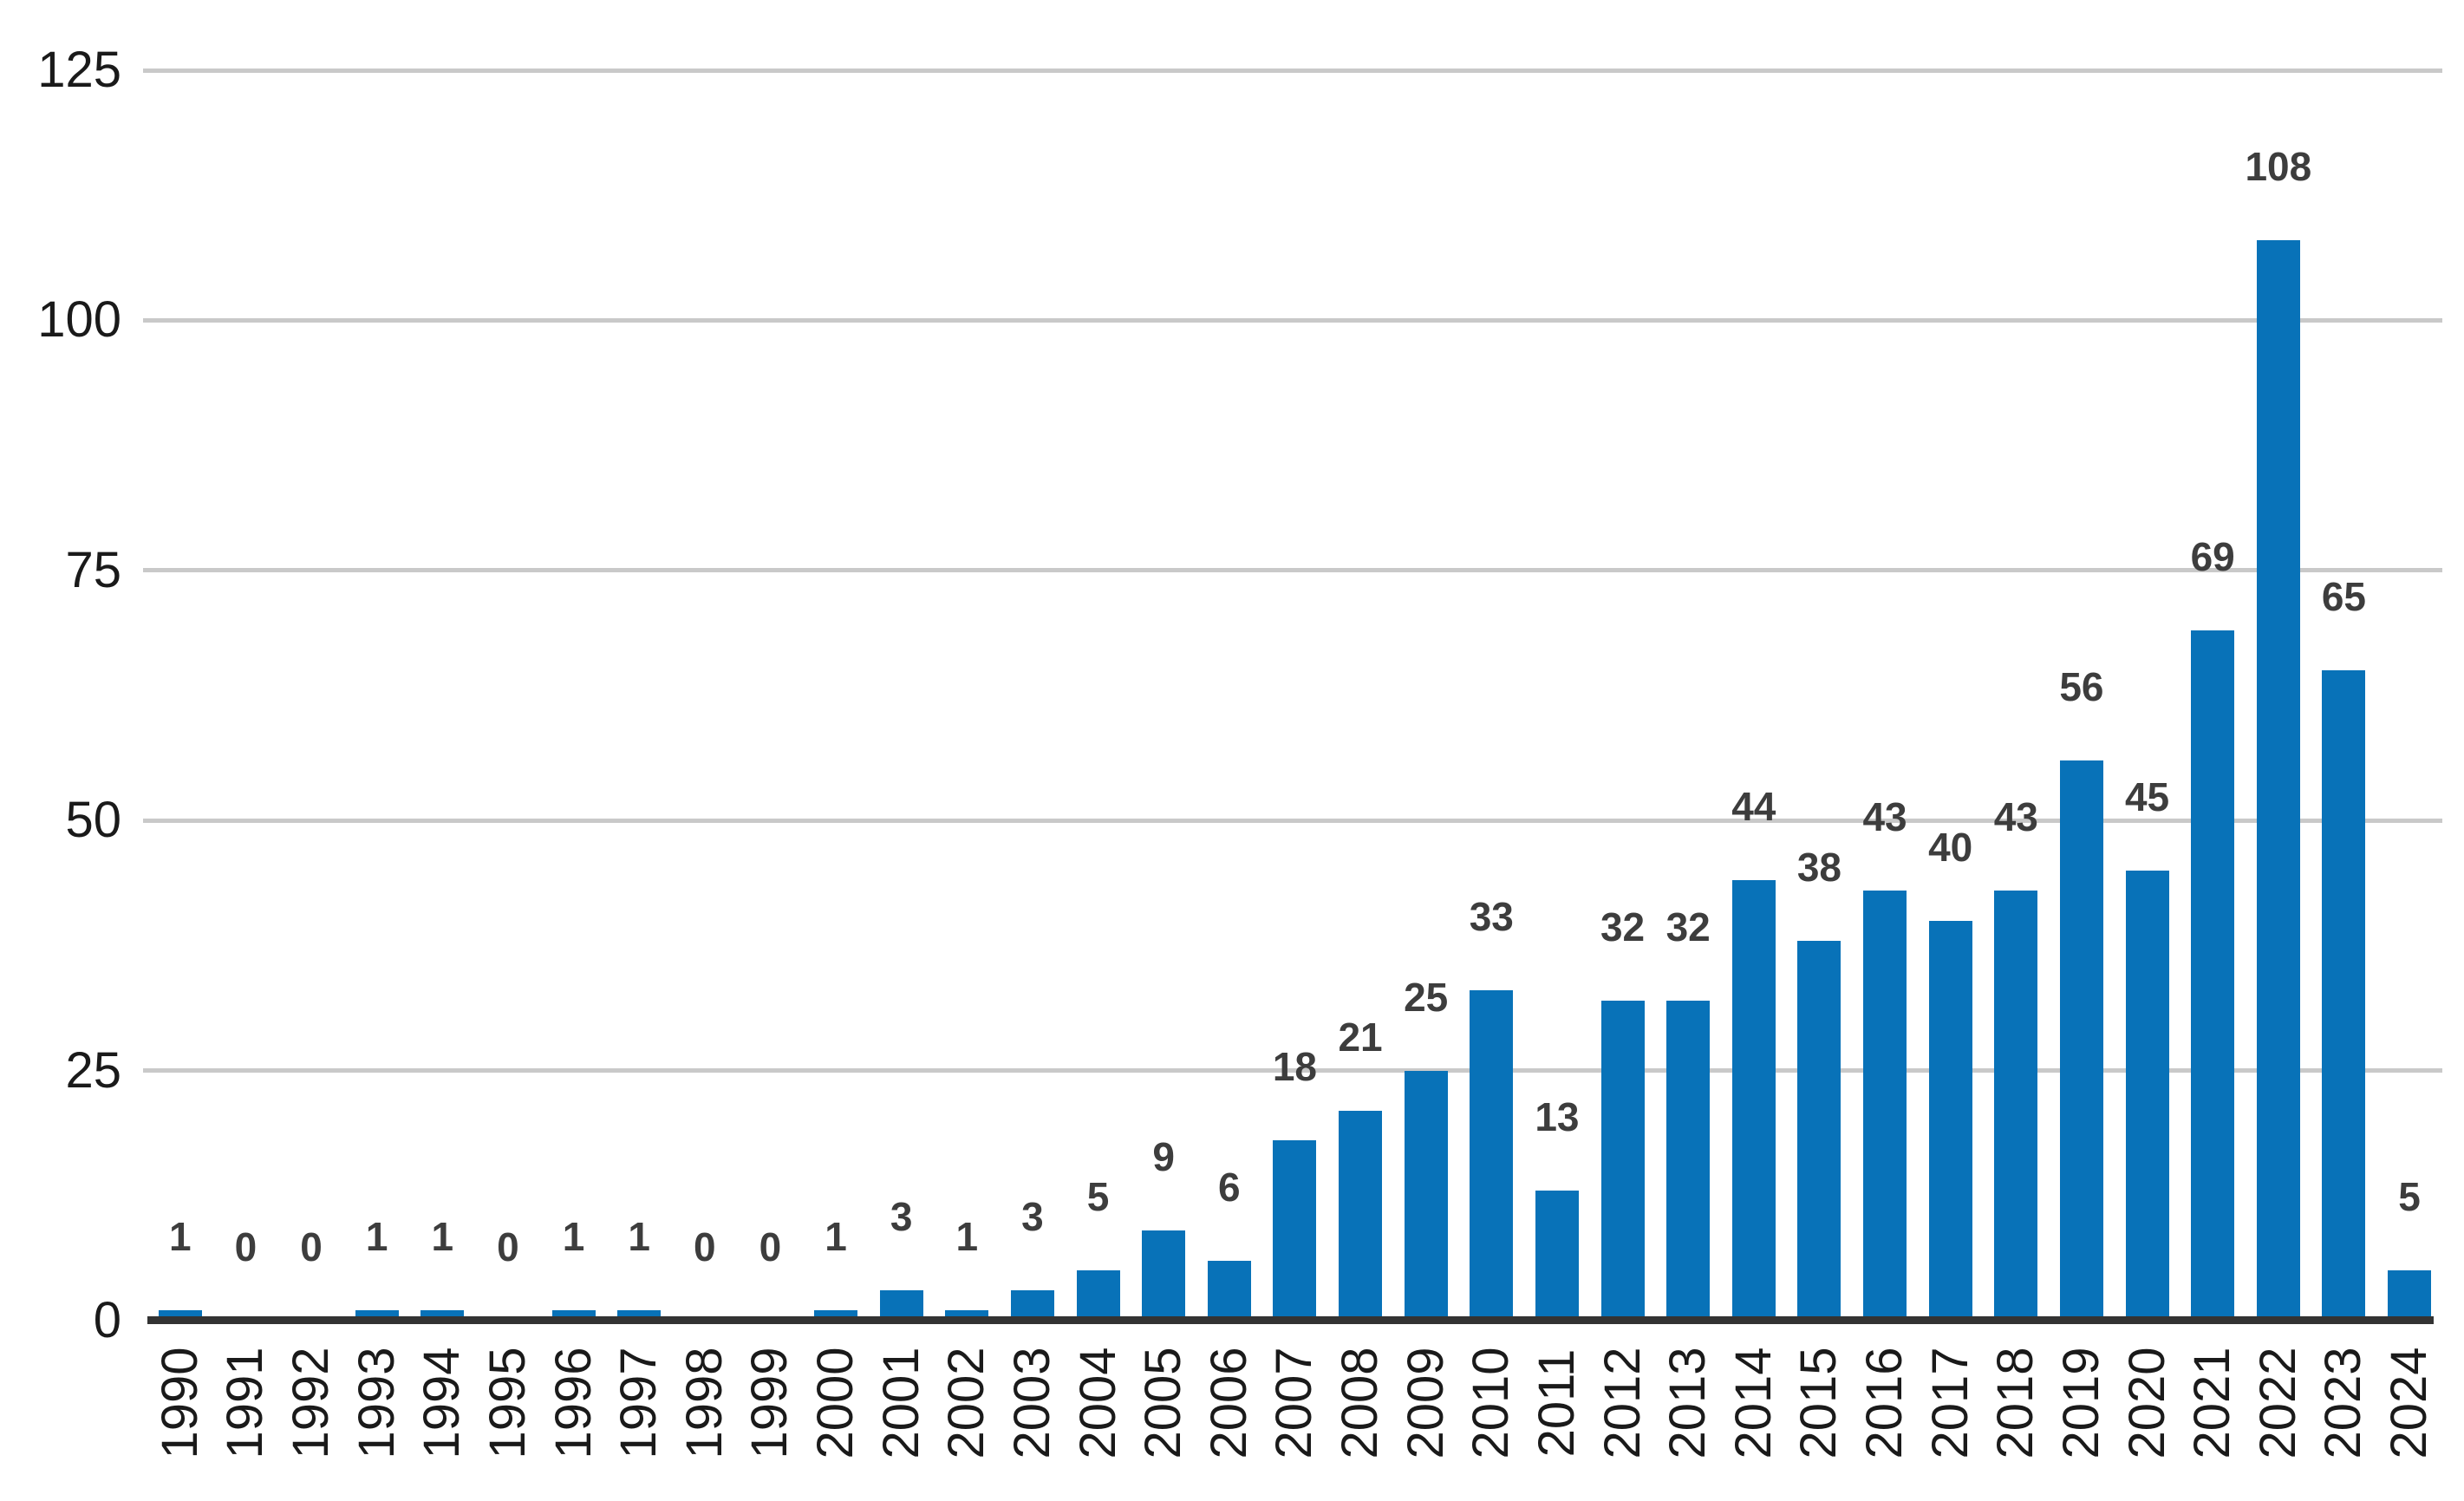 This screenshot has width=2464, height=1501. I want to click on x-tick-label: 1996, so click(573, 1403).